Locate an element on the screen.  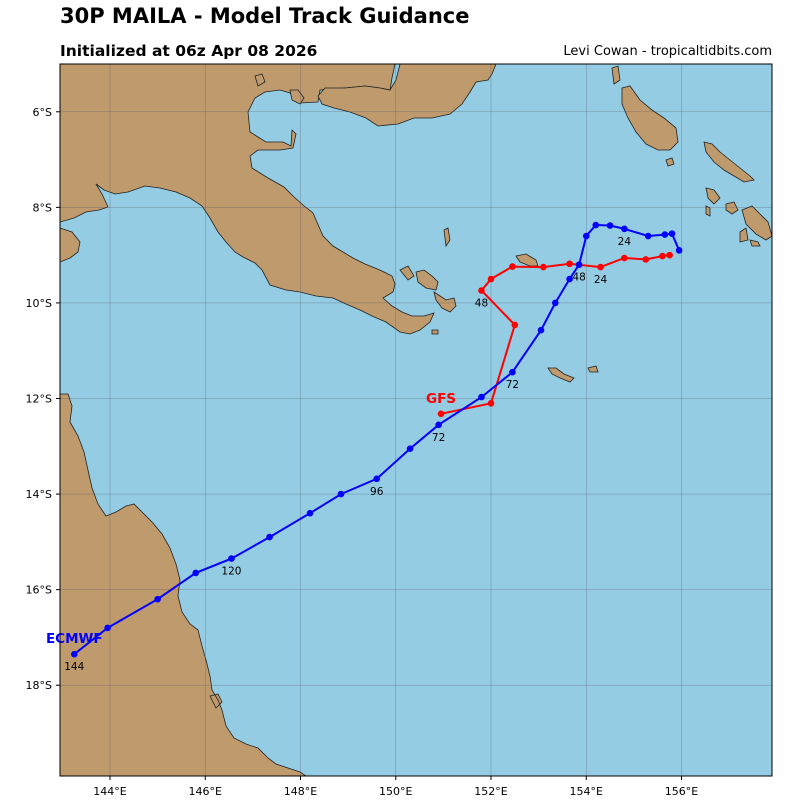
credit-text: Levi Cowan - tropicaltidbits.com is located at coordinates (667, 51).